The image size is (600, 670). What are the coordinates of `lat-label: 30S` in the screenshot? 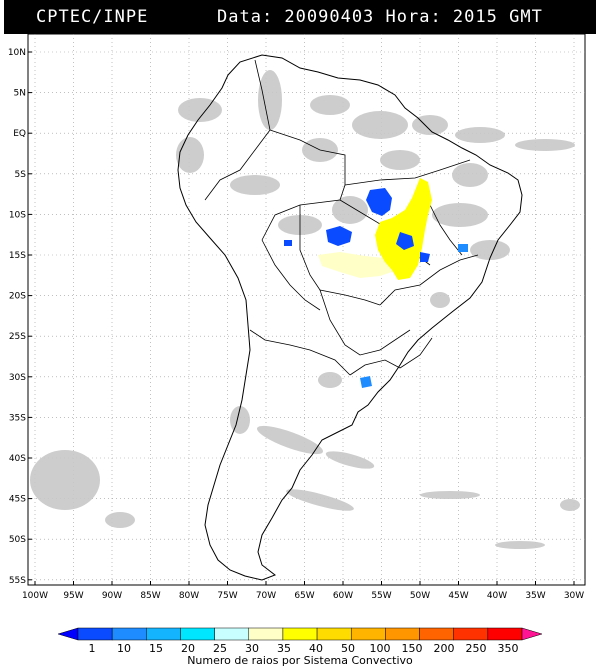 It's located at (17, 378).